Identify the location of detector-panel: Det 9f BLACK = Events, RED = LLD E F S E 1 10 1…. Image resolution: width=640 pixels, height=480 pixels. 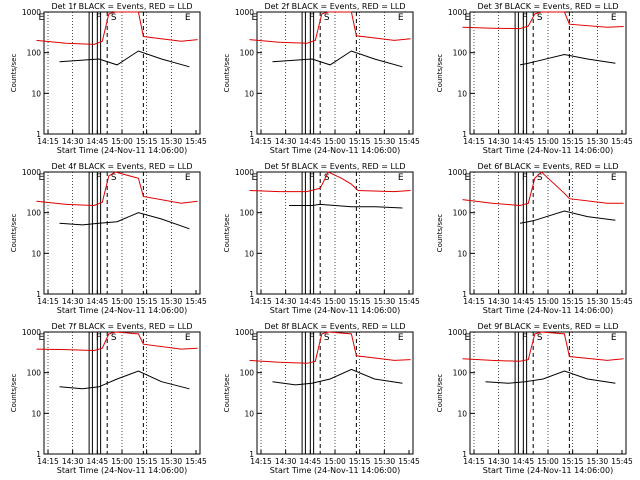
(534, 398).